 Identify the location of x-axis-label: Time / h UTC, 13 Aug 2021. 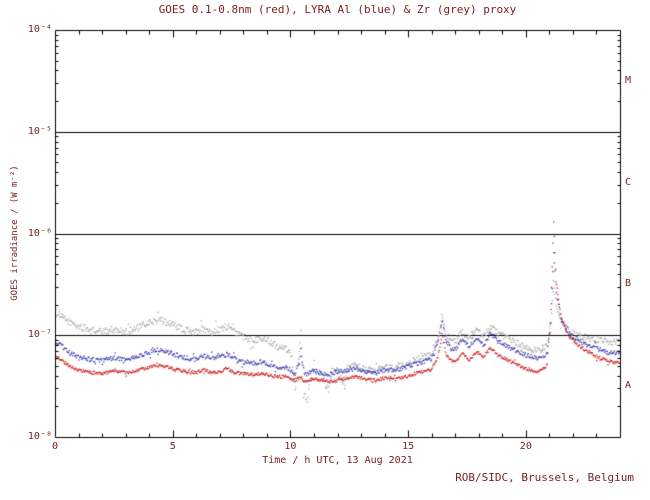
(337, 460).